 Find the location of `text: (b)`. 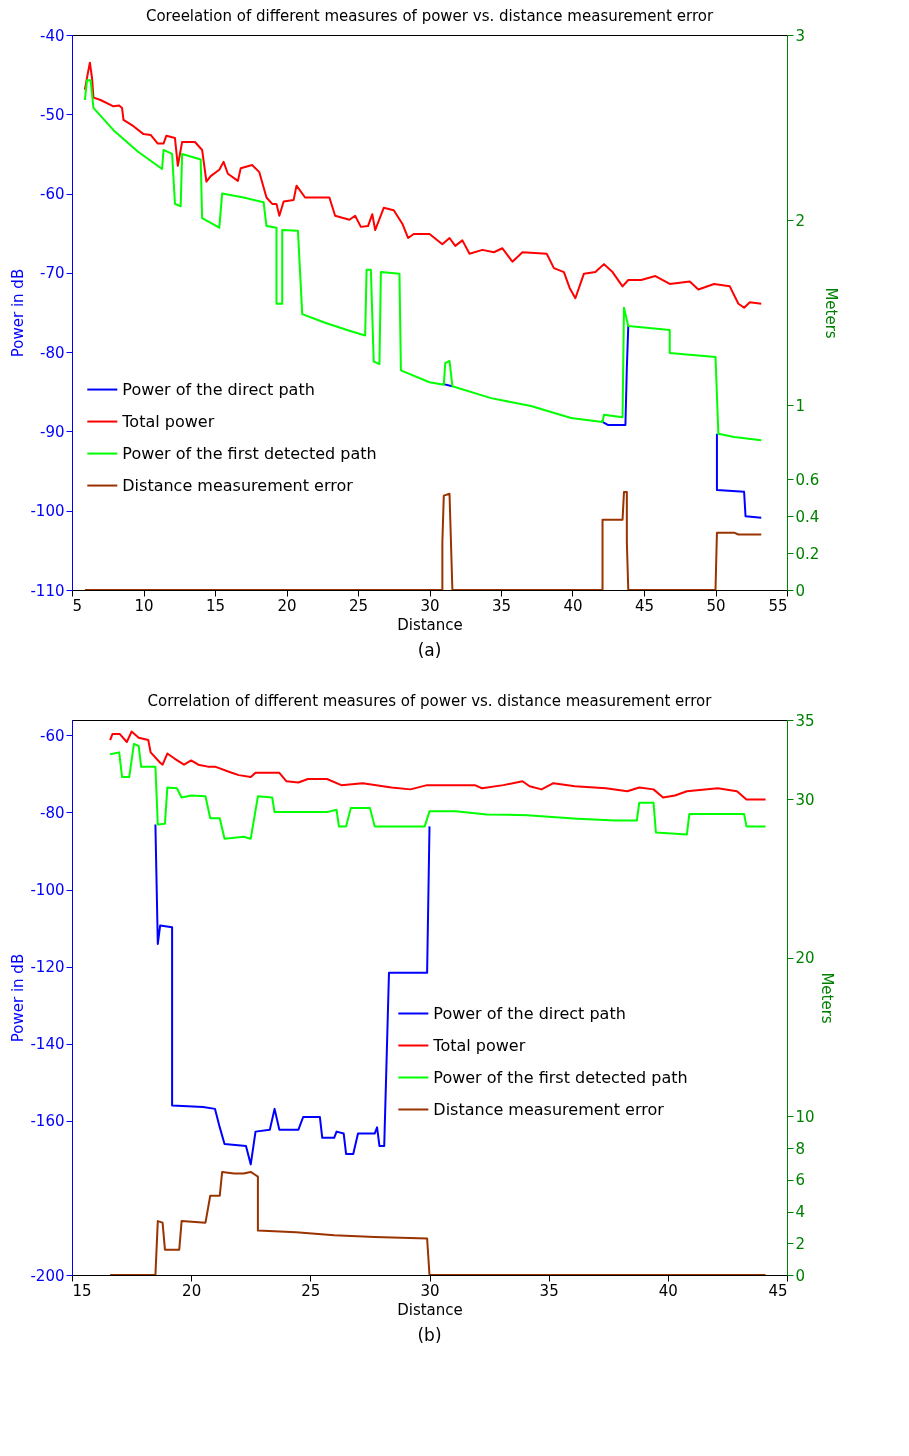

text: (b) is located at coordinates (429, 1335).